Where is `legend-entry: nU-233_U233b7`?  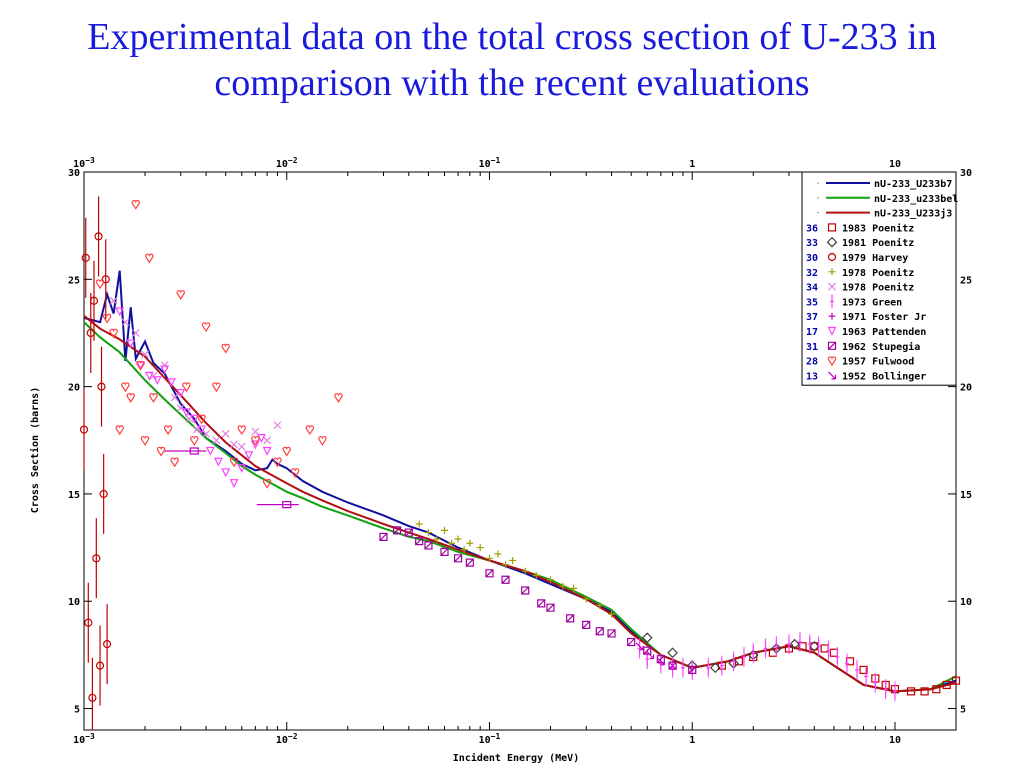 legend-entry: nU-233_U233b7 is located at coordinates (884, 184).